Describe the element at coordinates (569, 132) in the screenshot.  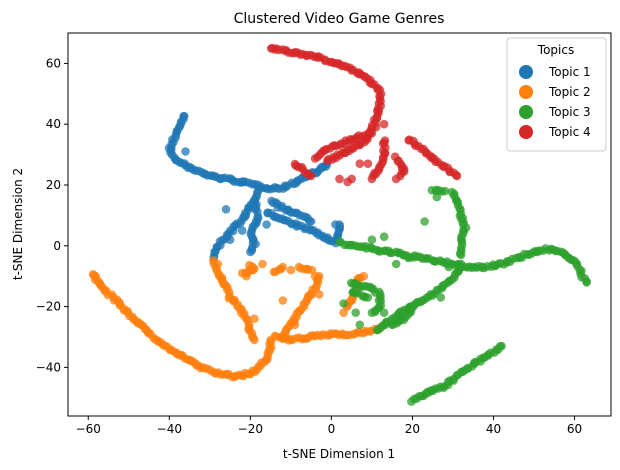
I see `legend-label: Topic 4` at that location.